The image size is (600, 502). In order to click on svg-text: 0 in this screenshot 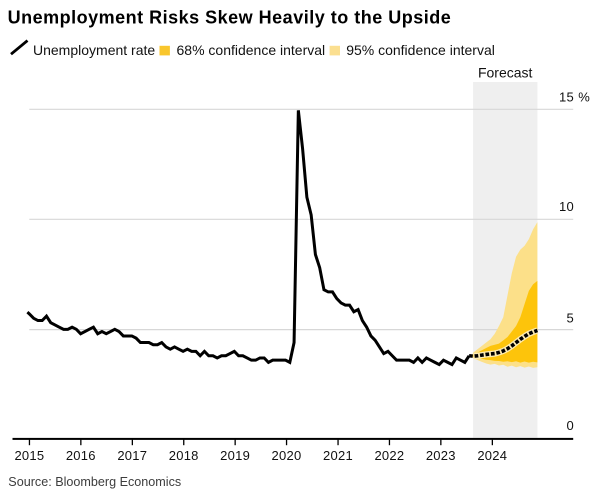, I will do `click(570, 425)`.